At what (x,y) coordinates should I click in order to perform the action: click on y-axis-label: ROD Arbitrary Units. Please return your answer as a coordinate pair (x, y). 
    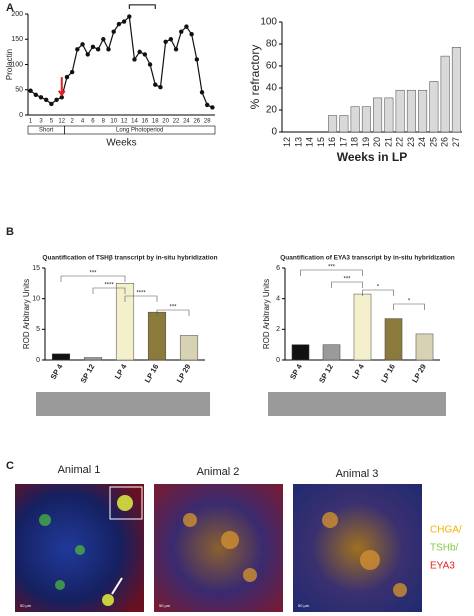
    Looking at the image, I should click on (26, 314).